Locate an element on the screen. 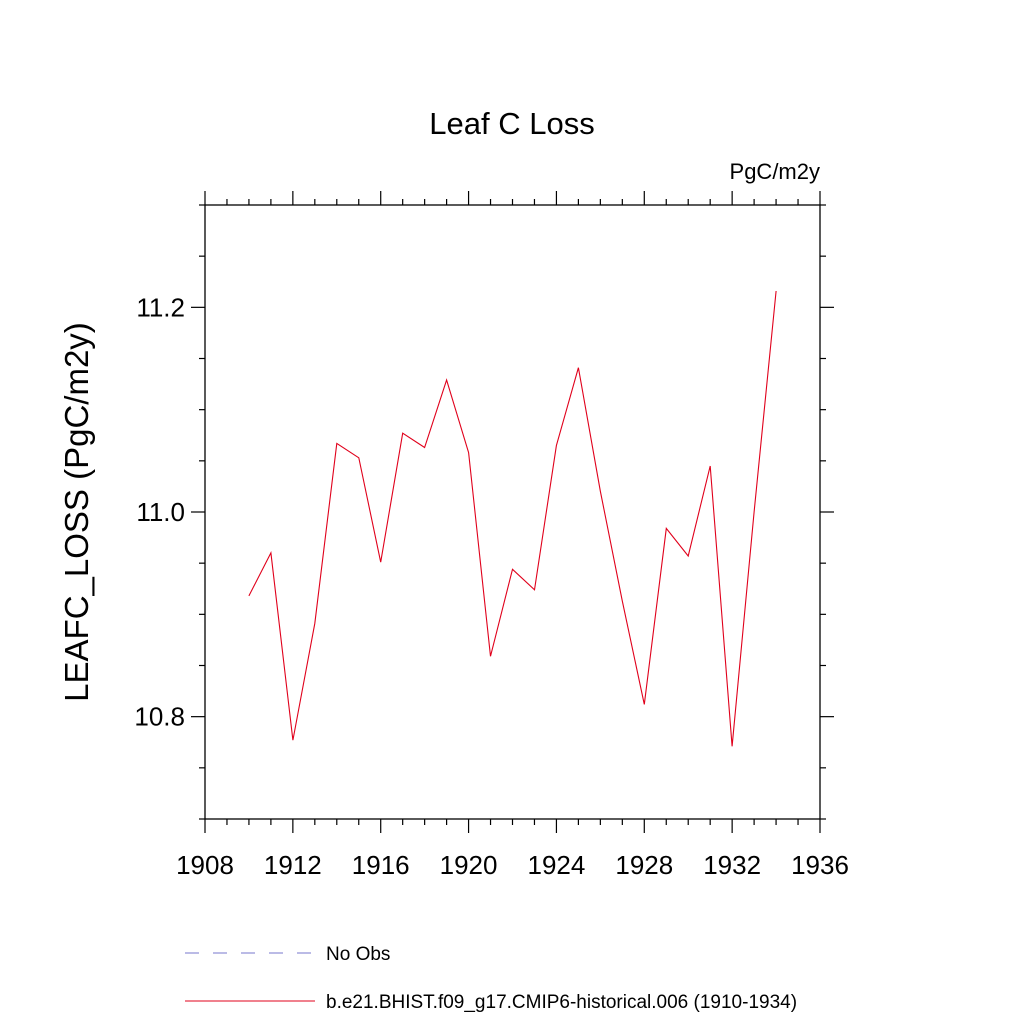  x-tick-label: 1912 is located at coordinates (293, 865).